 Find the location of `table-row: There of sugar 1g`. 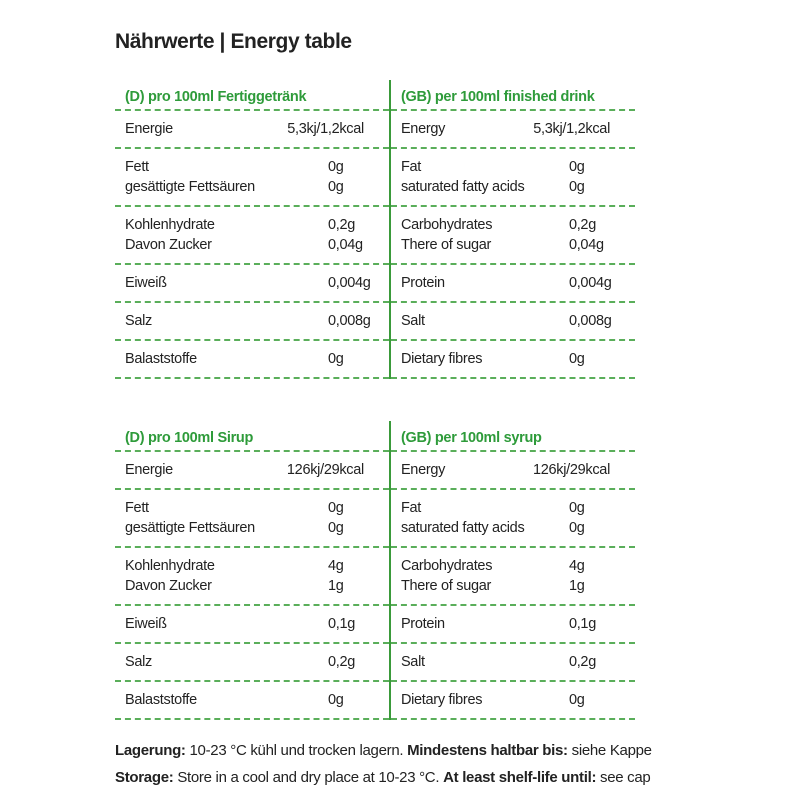

table-row: There of sugar 1g is located at coordinates (518, 586).